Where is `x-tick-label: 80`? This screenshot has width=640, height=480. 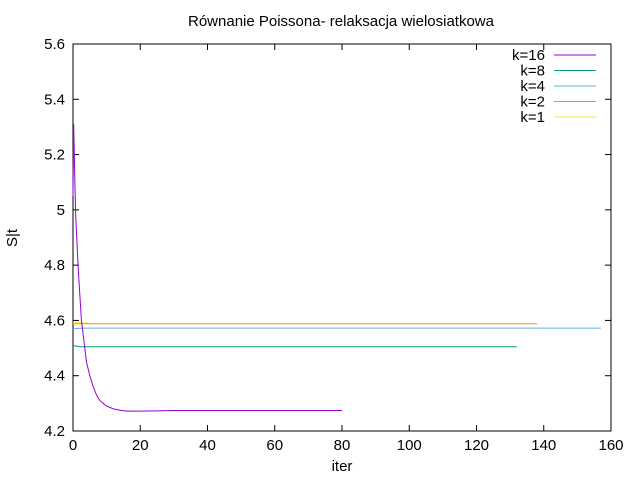 x-tick-label: 80 is located at coordinates (342, 445).